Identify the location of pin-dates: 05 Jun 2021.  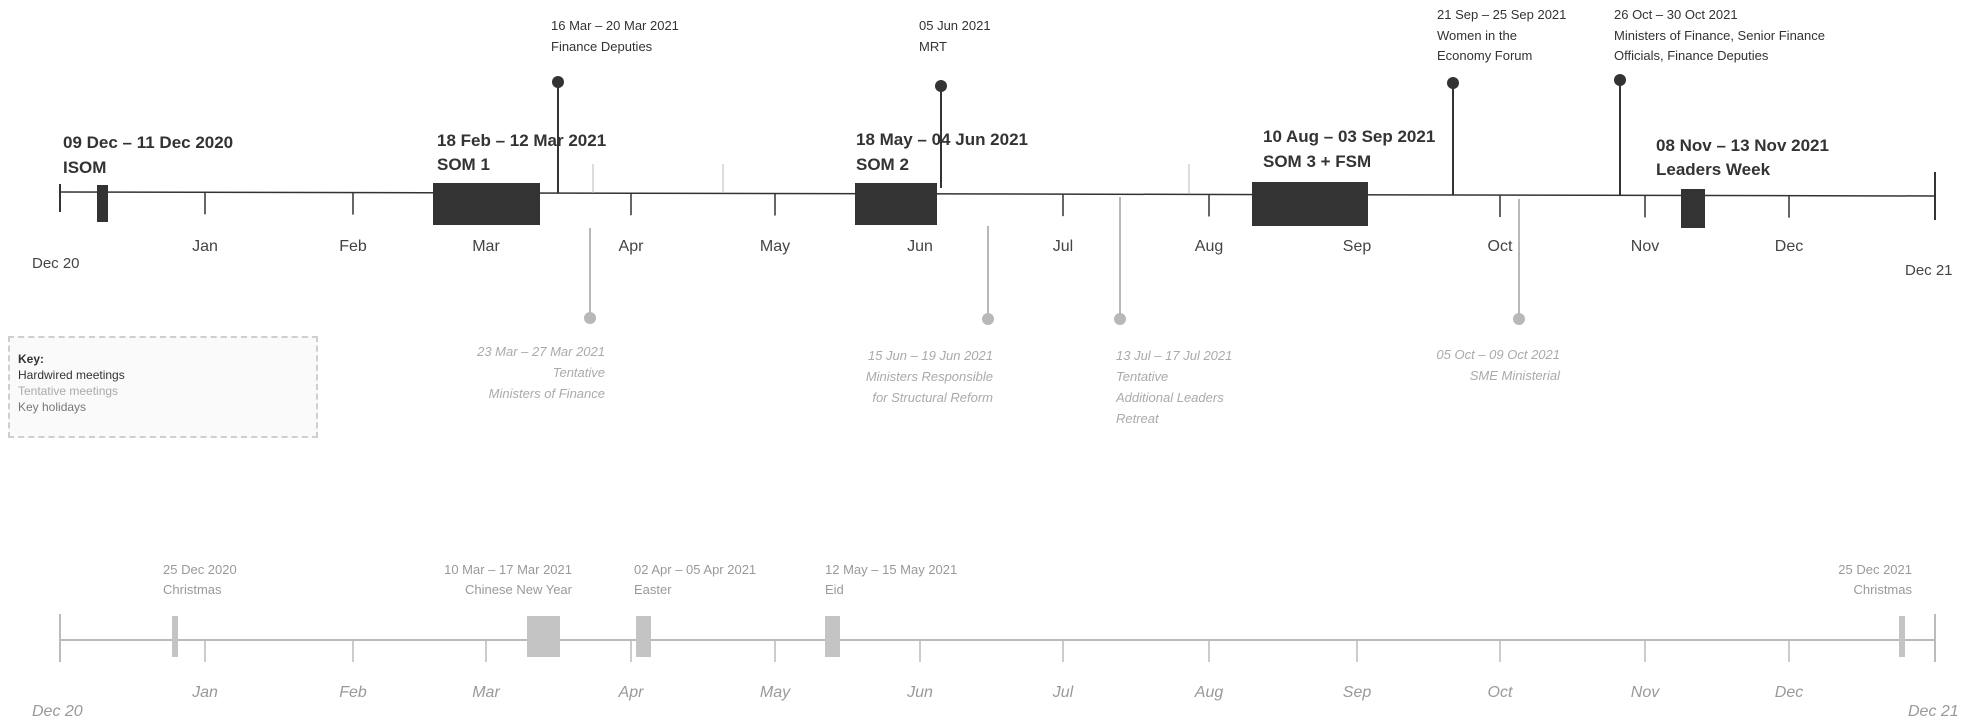
(955, 25).